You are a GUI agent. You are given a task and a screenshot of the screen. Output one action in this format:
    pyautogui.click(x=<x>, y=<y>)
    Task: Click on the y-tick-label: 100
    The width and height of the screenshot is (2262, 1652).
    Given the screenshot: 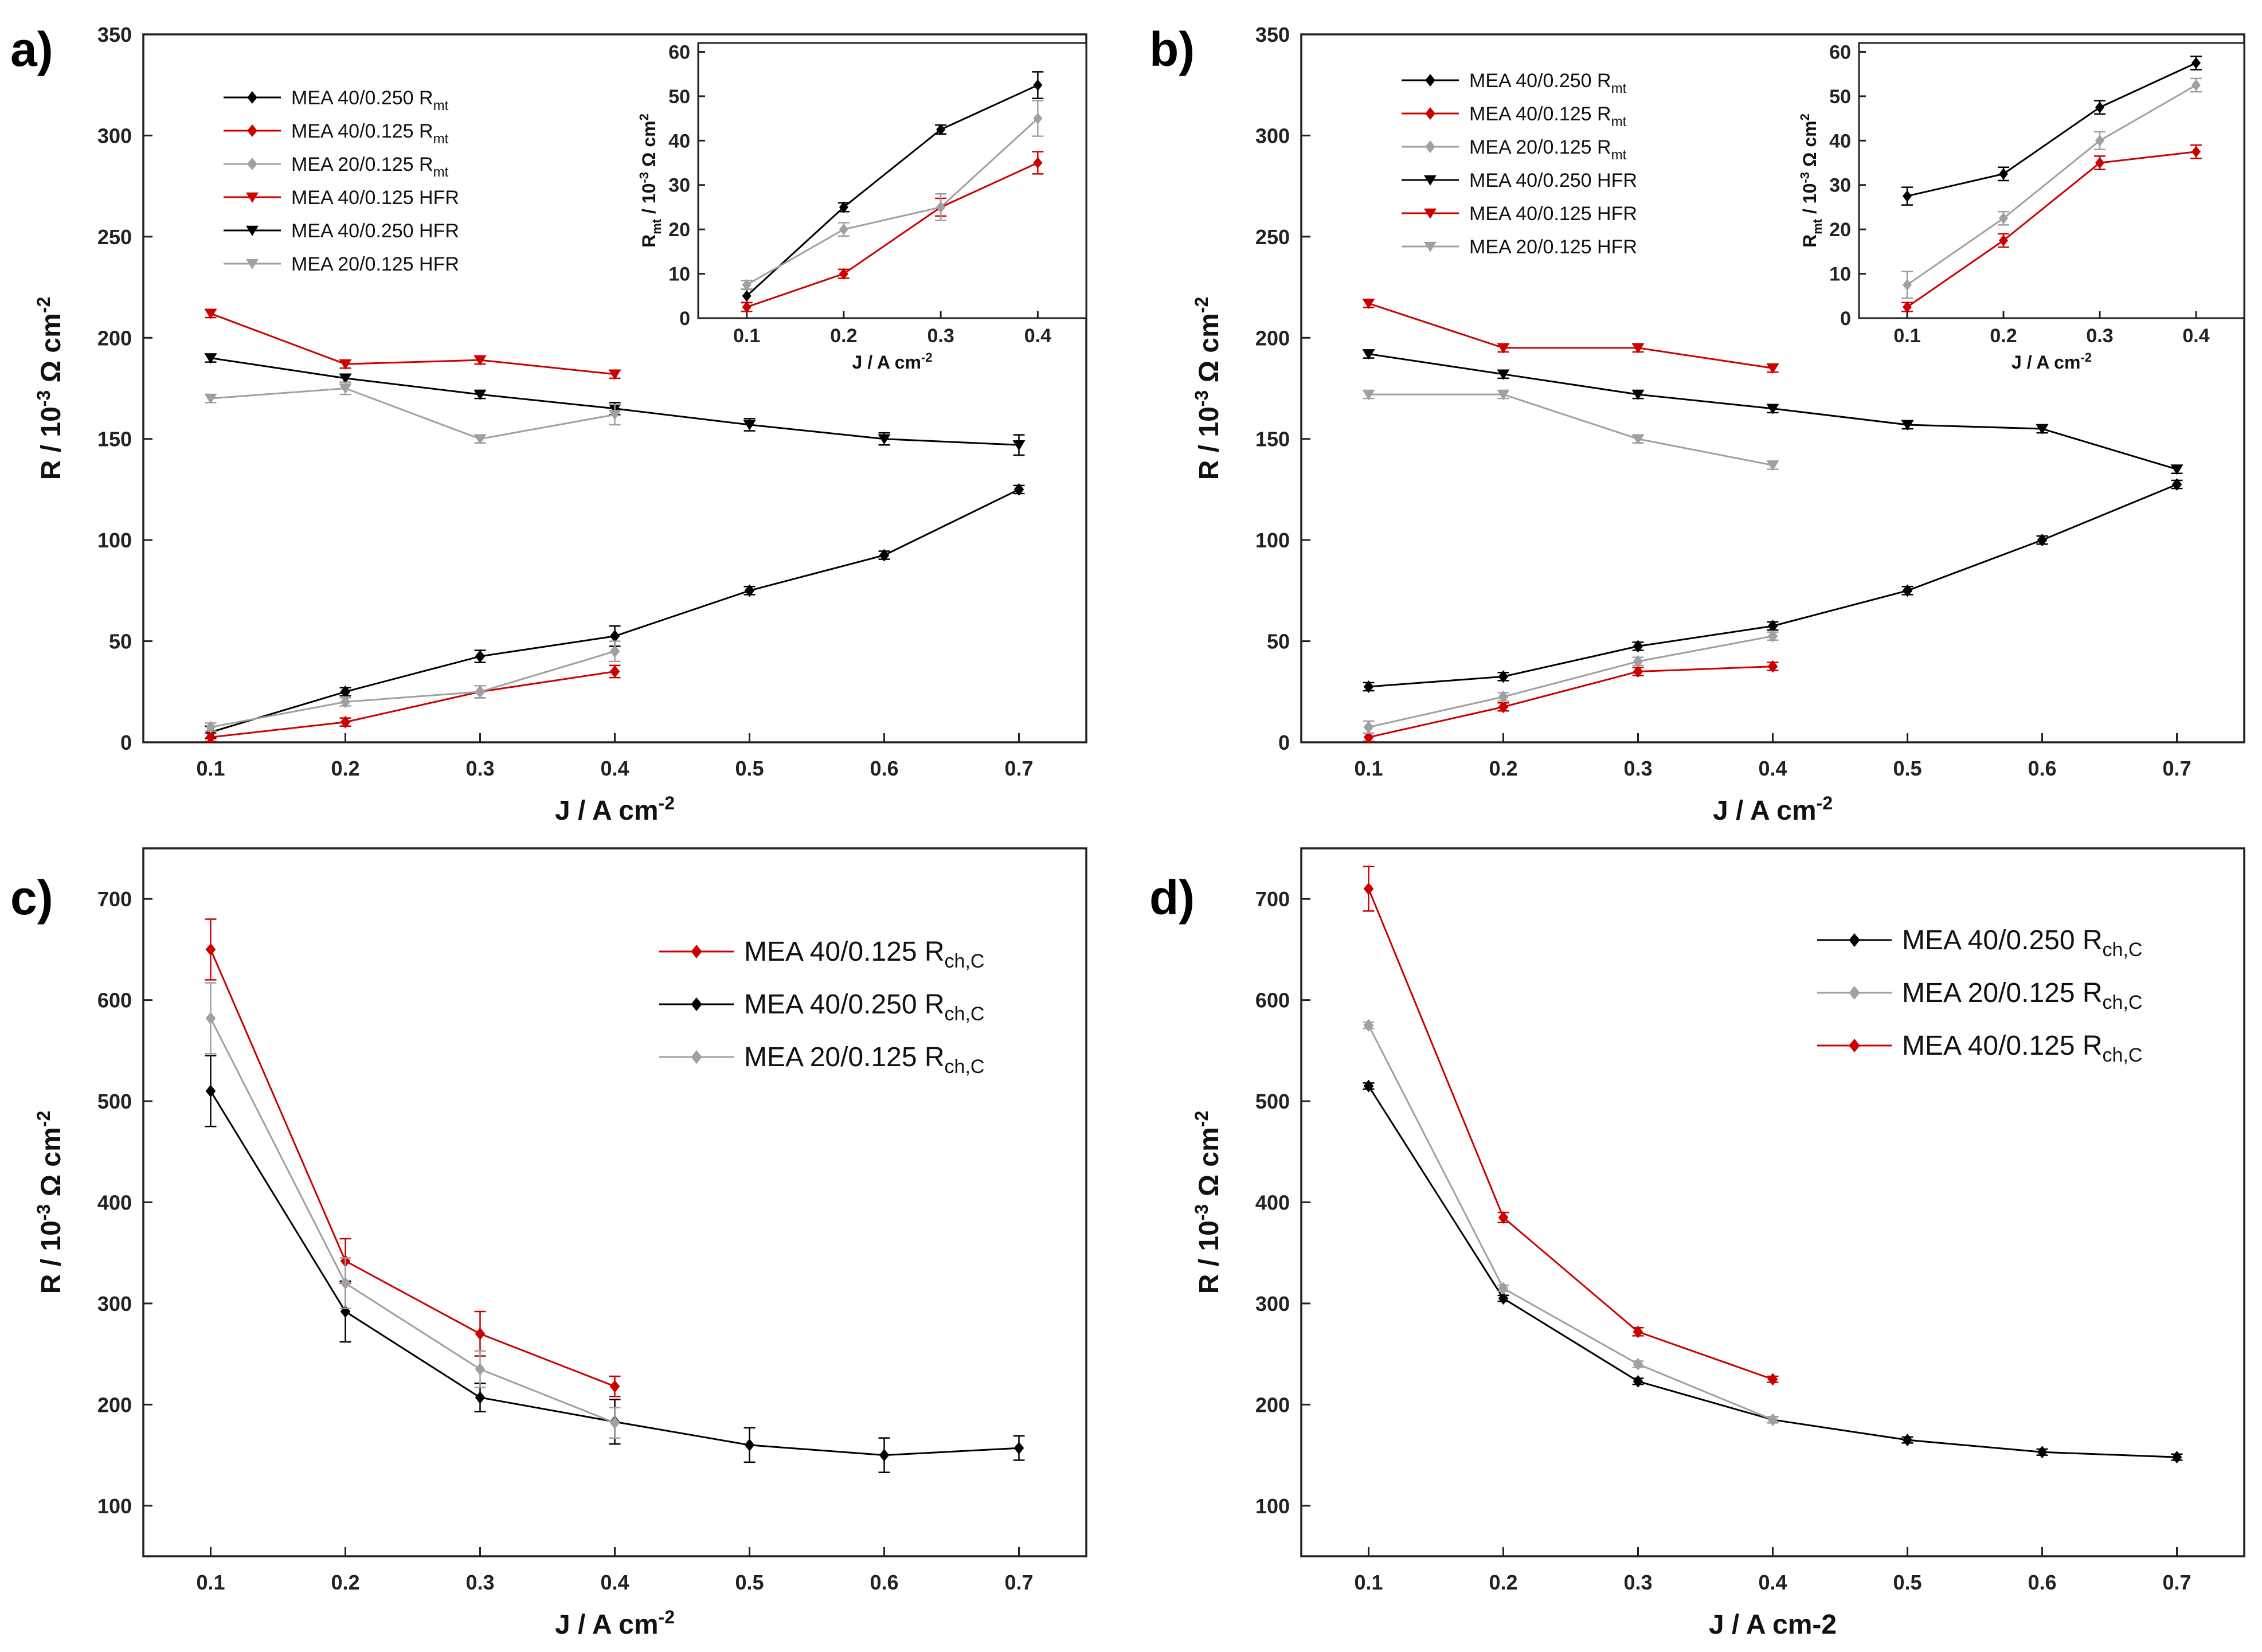 What is the action you would take?
    pyautogui.click(x=1272, y=1506)
    